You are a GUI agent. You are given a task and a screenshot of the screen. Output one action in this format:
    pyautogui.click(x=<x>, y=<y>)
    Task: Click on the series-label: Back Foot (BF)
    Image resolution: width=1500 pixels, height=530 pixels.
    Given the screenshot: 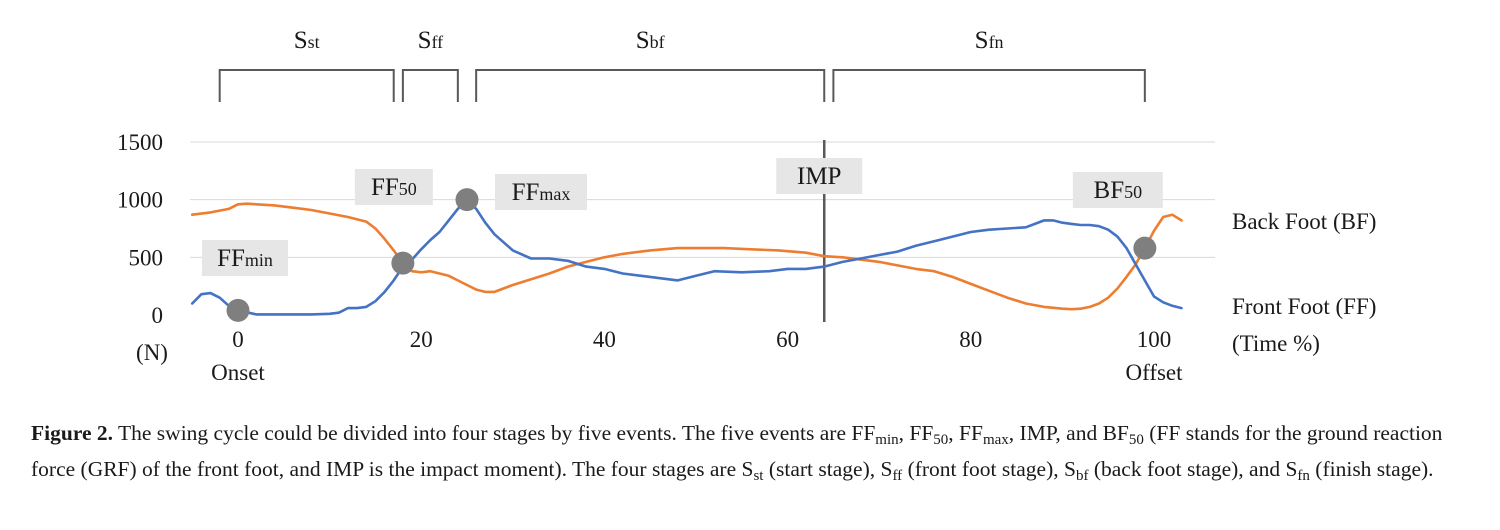 What is the action you would take?
    pyautogui.click(x=1304, y=221)
    